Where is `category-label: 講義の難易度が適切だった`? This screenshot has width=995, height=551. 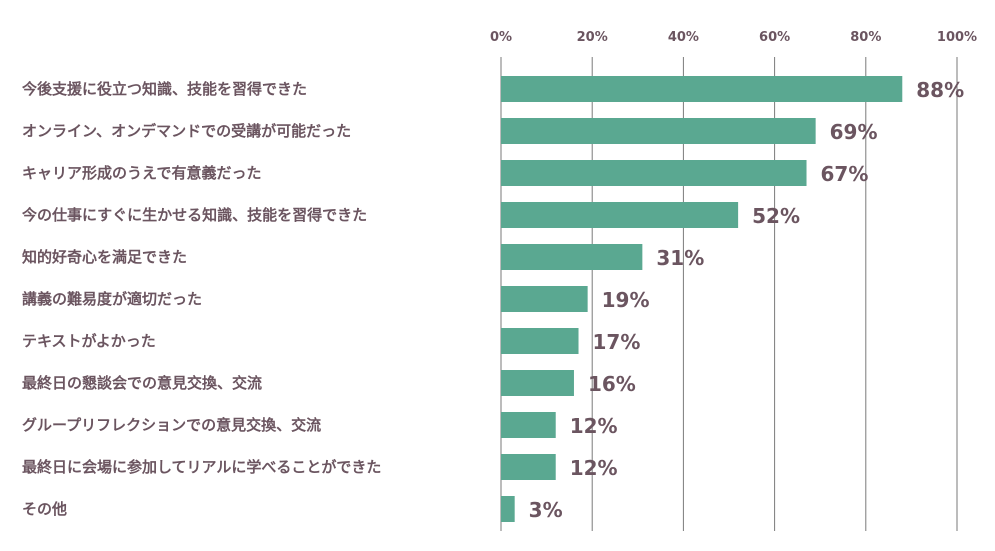 category-label: 講義の難易度が適切だった is located at coordinates (112, 299).